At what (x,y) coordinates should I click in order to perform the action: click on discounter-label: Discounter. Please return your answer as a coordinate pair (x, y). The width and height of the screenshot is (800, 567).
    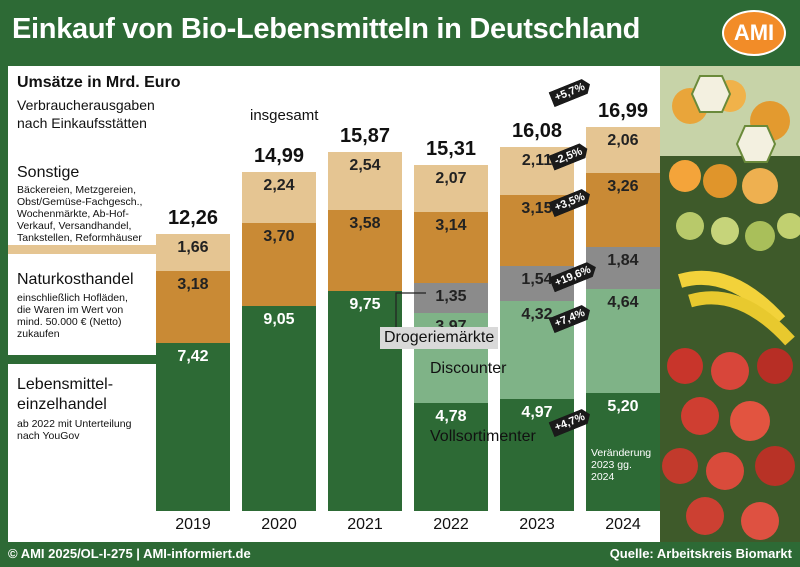
    Looking at the image, I should click on (468, 368).